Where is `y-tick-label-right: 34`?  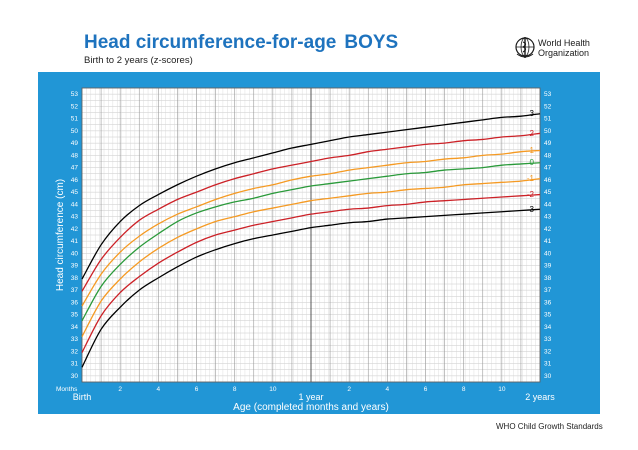 y-tick-label-right: 34 is located at coordinates (548, 327).